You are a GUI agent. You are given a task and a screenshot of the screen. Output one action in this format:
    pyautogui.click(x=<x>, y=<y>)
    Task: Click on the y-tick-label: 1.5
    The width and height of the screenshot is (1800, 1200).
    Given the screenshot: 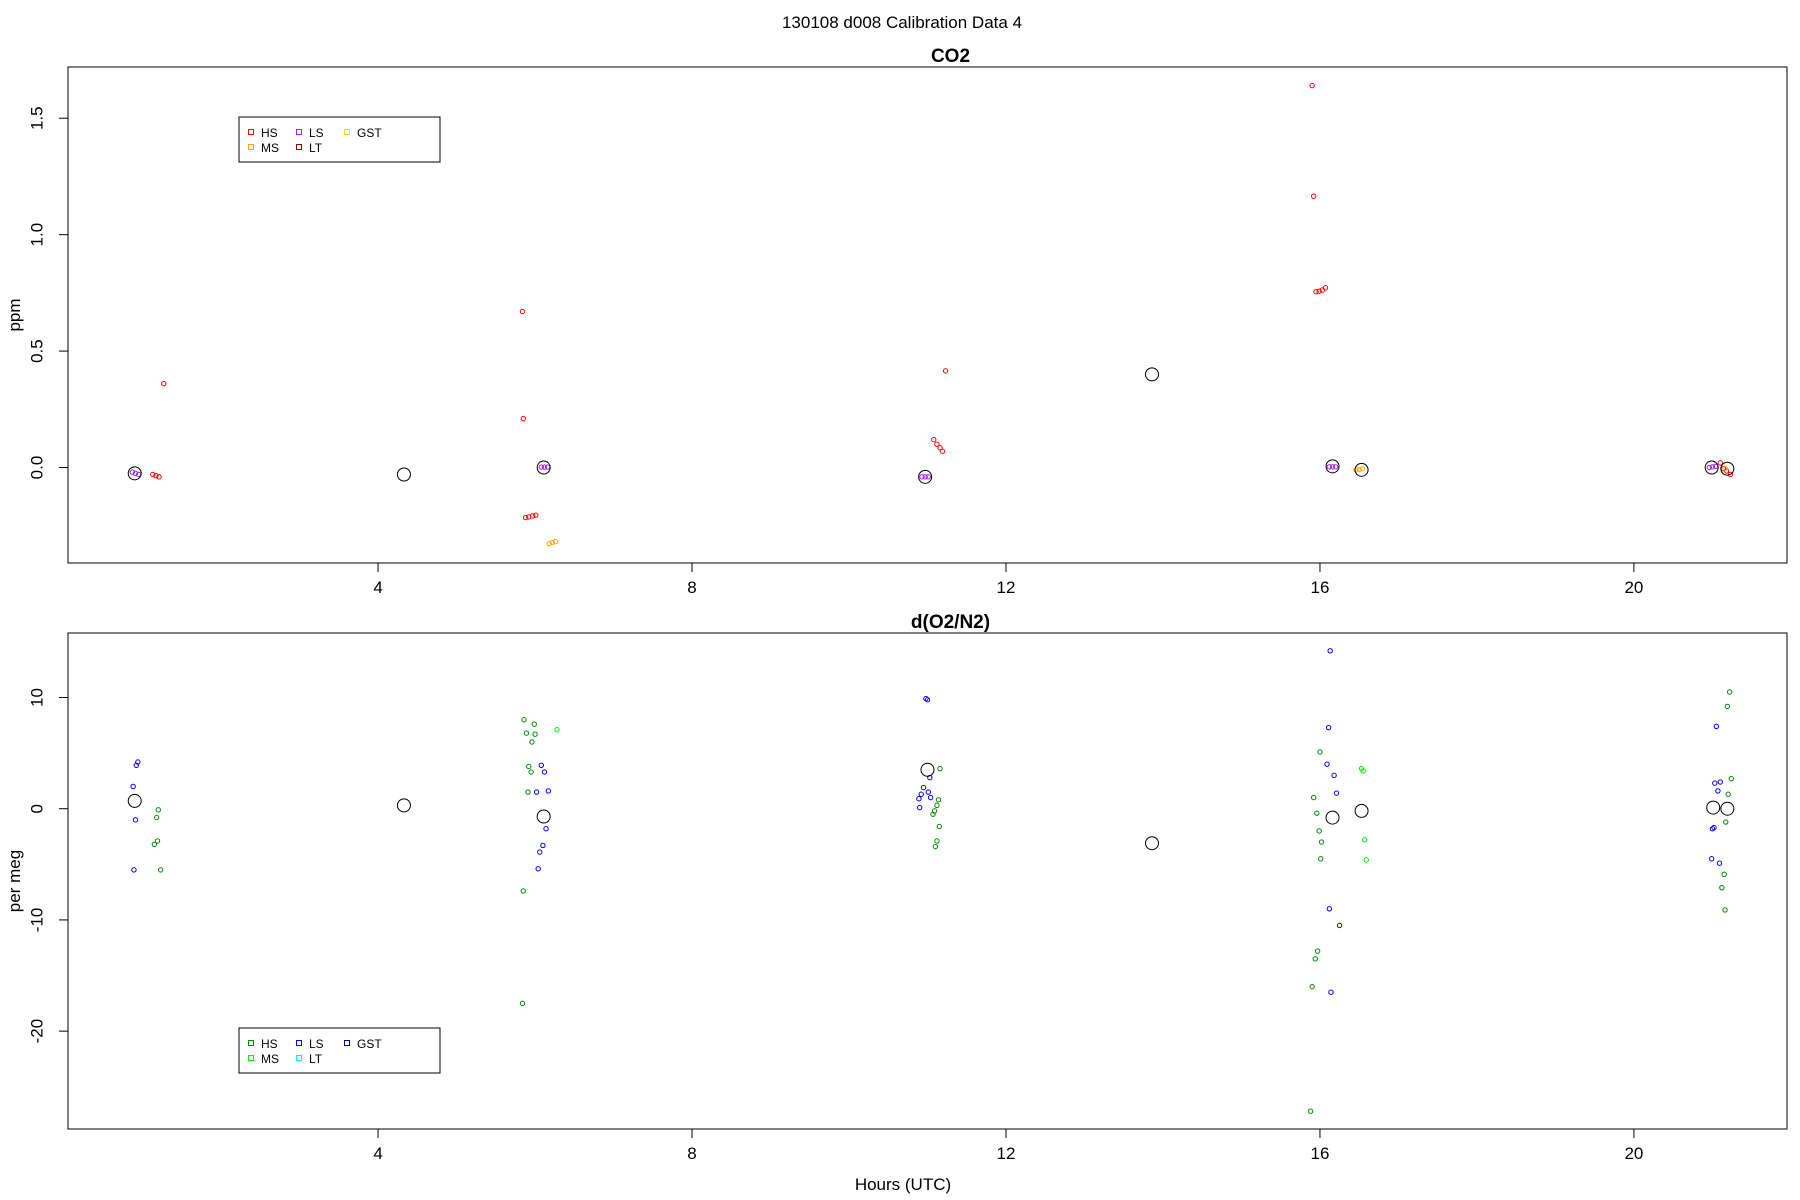 What is the action you would take?
    pyautogui.click(x=36, y=118)
    